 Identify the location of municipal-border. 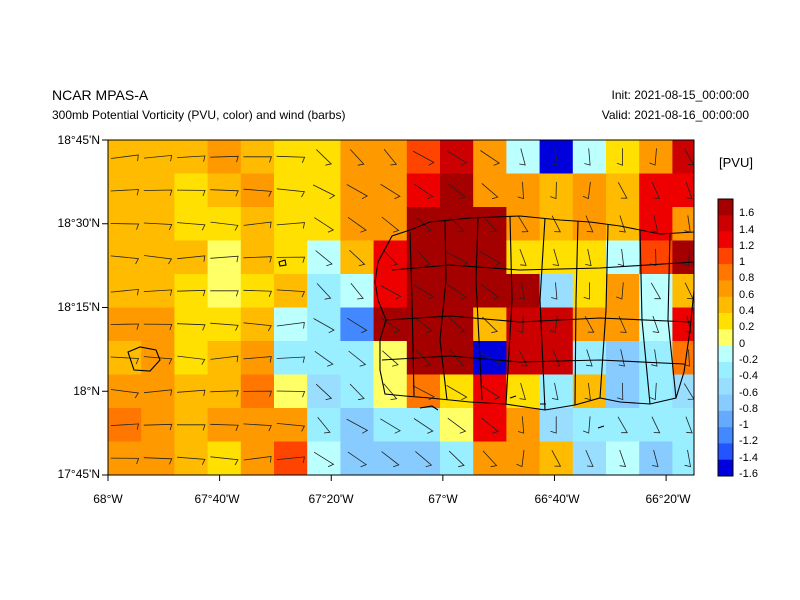
(672, 315).